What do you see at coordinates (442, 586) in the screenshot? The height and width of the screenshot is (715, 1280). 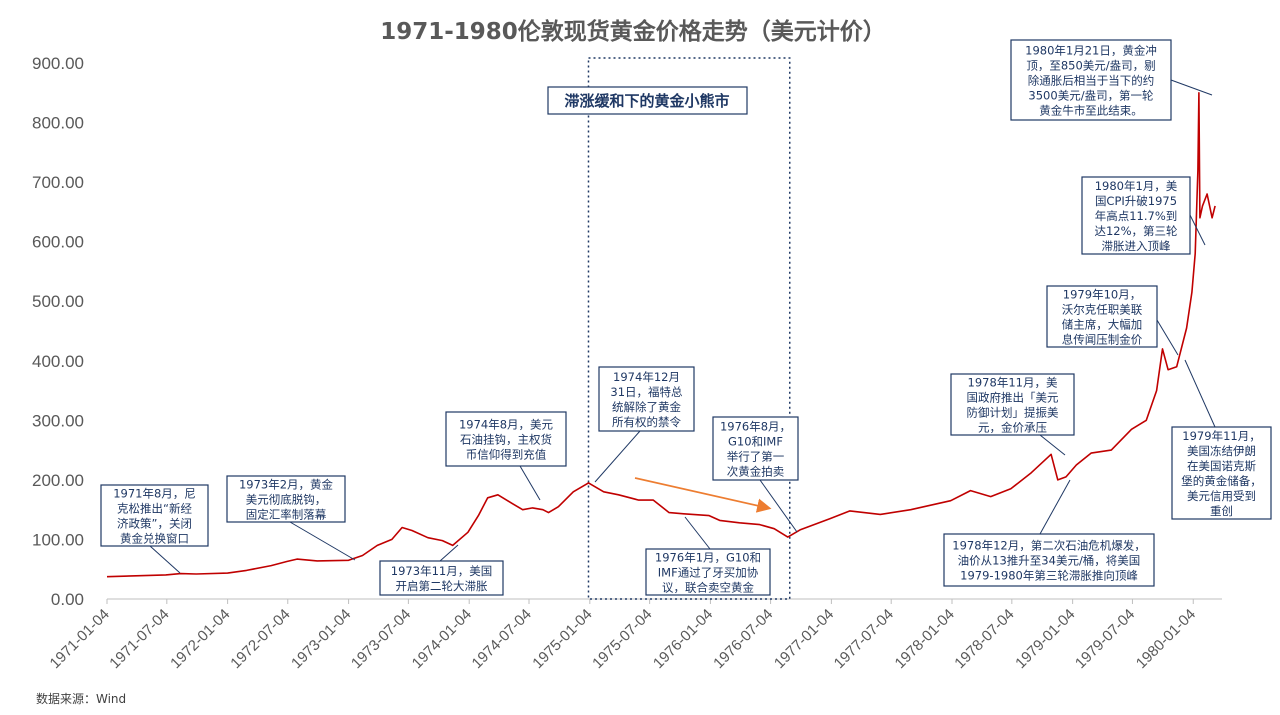 I see `annotation-text: 开启第二轮大滞胀` at bounding box center [442, 586].